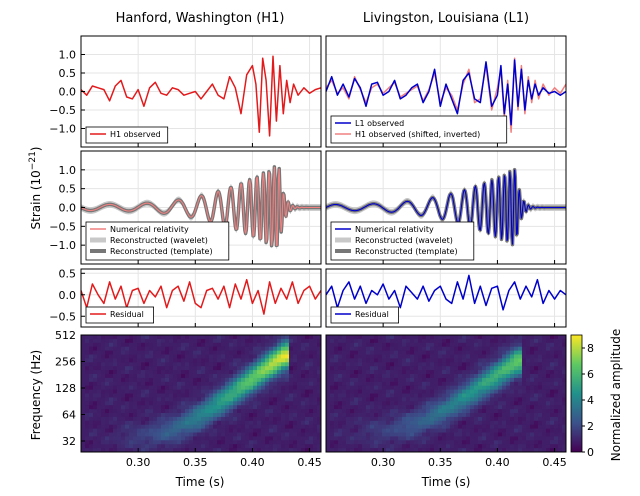 Image resolution: width=640 pixels, height=496 pixels. What do you see at coordinates (590, 400) in the screenshot?
I see `colorbar-tick-label: 4` at bounding box center [590, 400].